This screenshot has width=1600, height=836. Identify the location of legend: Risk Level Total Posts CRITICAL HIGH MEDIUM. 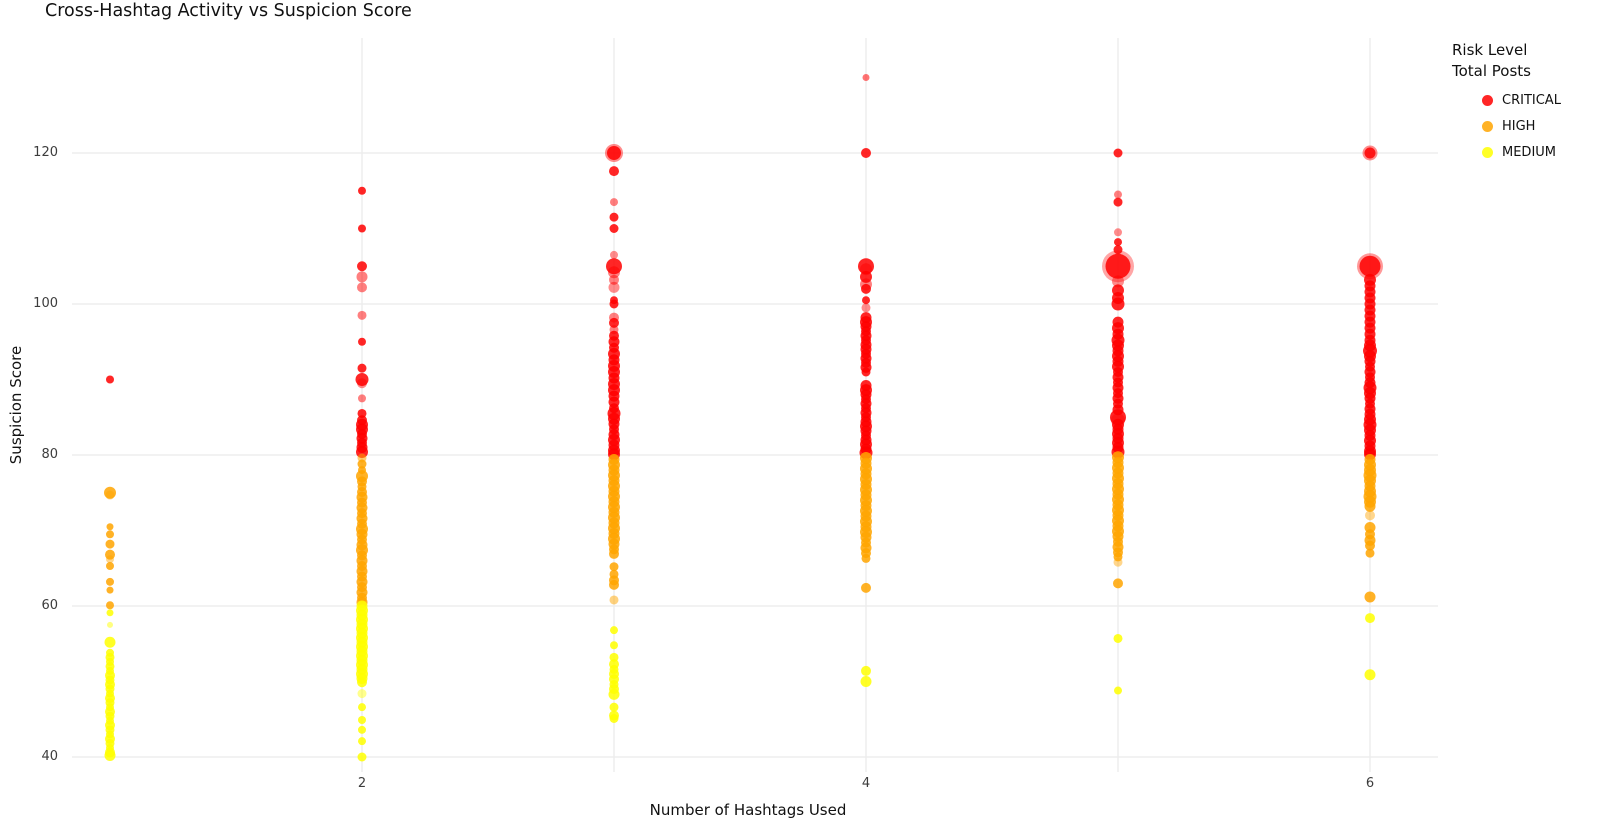
(1506, 105).